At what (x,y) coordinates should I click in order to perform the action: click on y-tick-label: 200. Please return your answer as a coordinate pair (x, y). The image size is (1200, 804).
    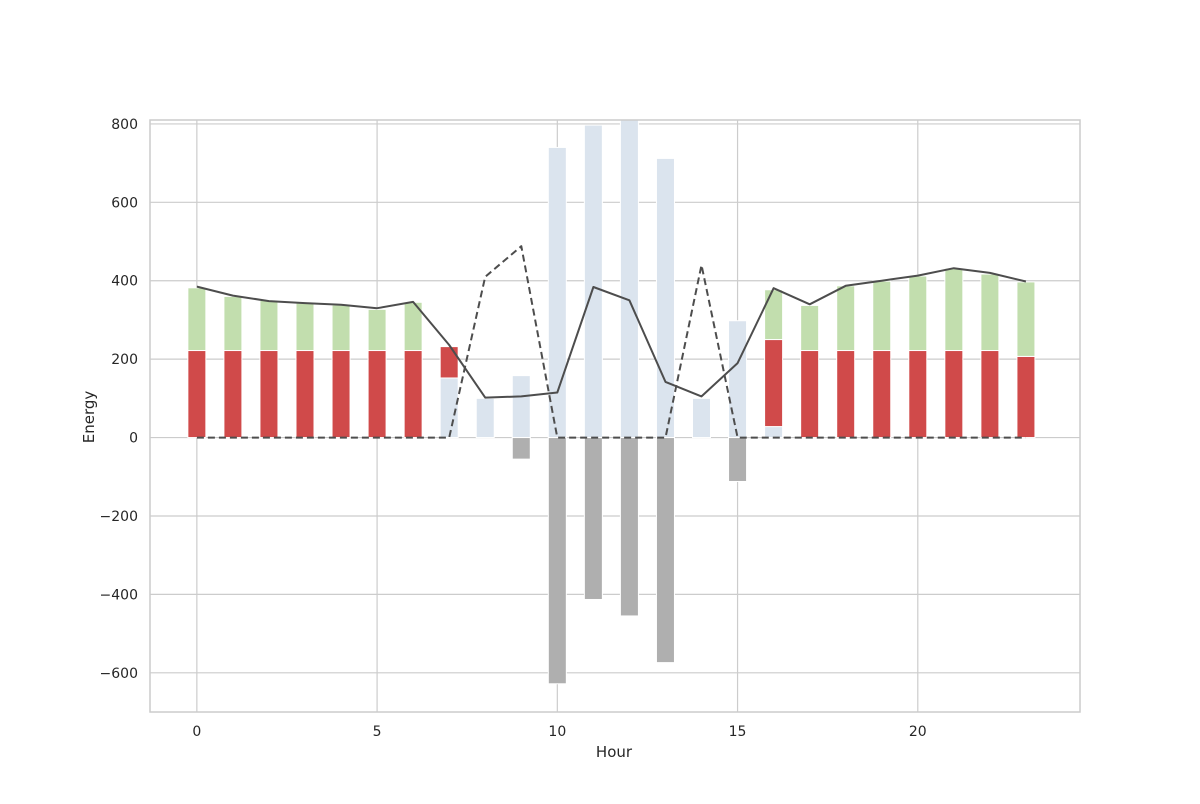
    Looking at the image, I should click on (124, 360).